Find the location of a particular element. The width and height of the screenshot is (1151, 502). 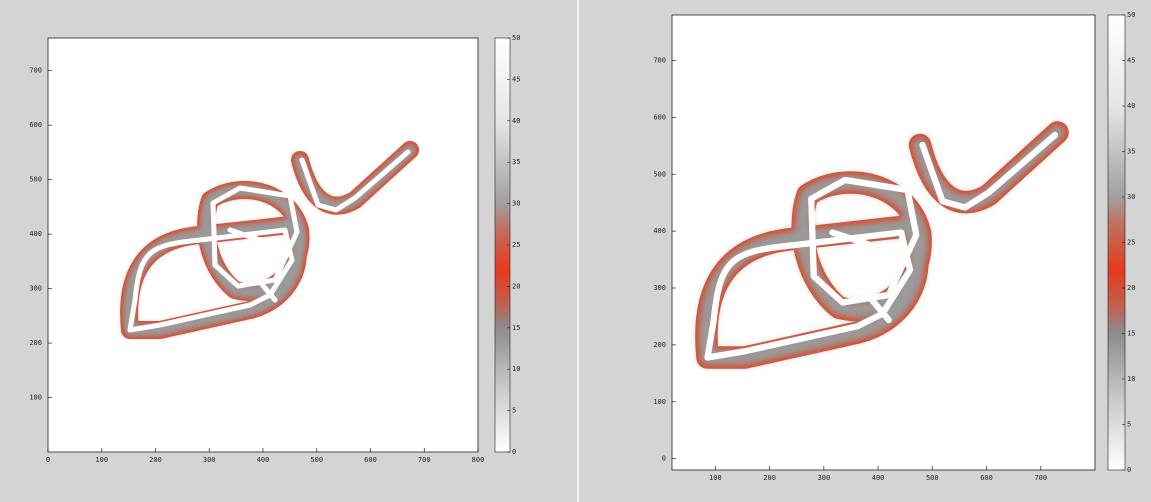

x-tick-label: 800 is located at coordinates (478, 460).